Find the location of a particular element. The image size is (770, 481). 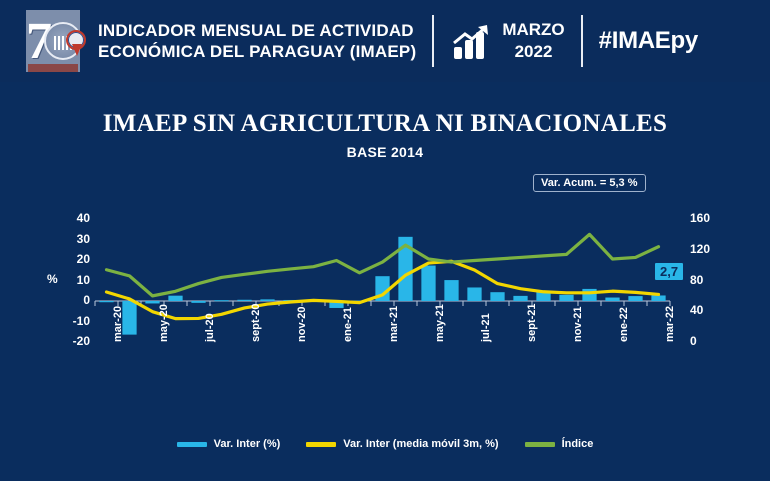

x-tick-sept-21: sept-21 is located at coordinates (531, 322).